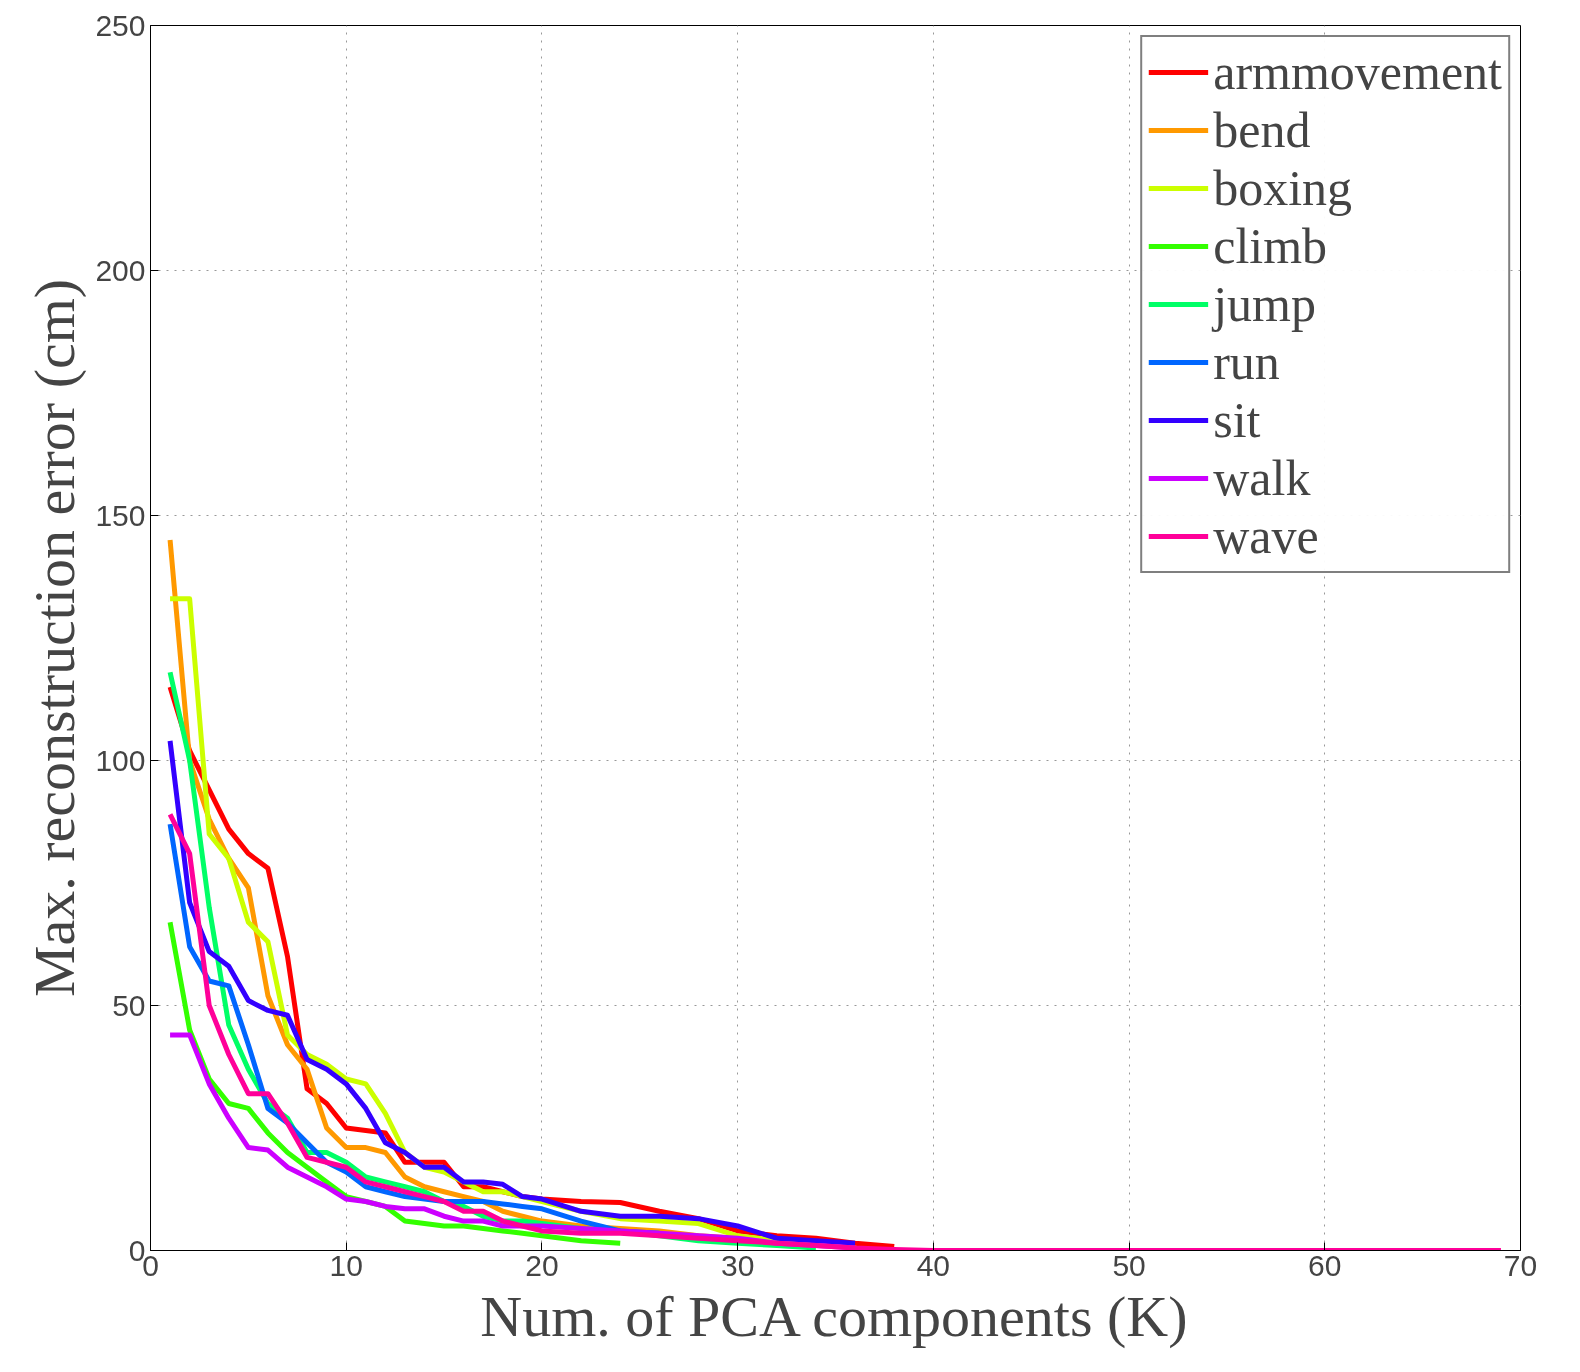  Describe the element at coordinates (1520, 1265) in the screenshot. I see `x-tick-label: 70` at that location.